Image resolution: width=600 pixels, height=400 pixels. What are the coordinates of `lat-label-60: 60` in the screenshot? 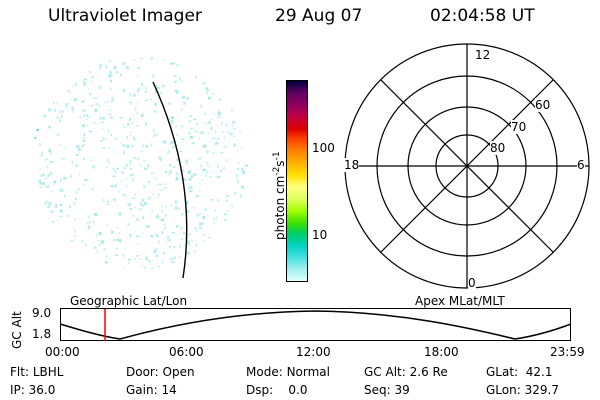 It's located at (543, 105).